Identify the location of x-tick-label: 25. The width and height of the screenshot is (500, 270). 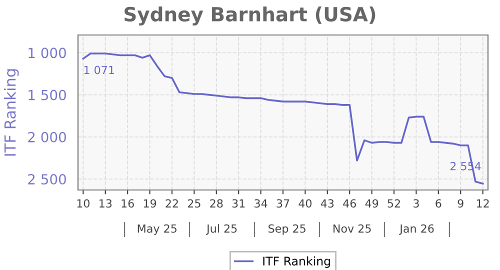
(194, 203).